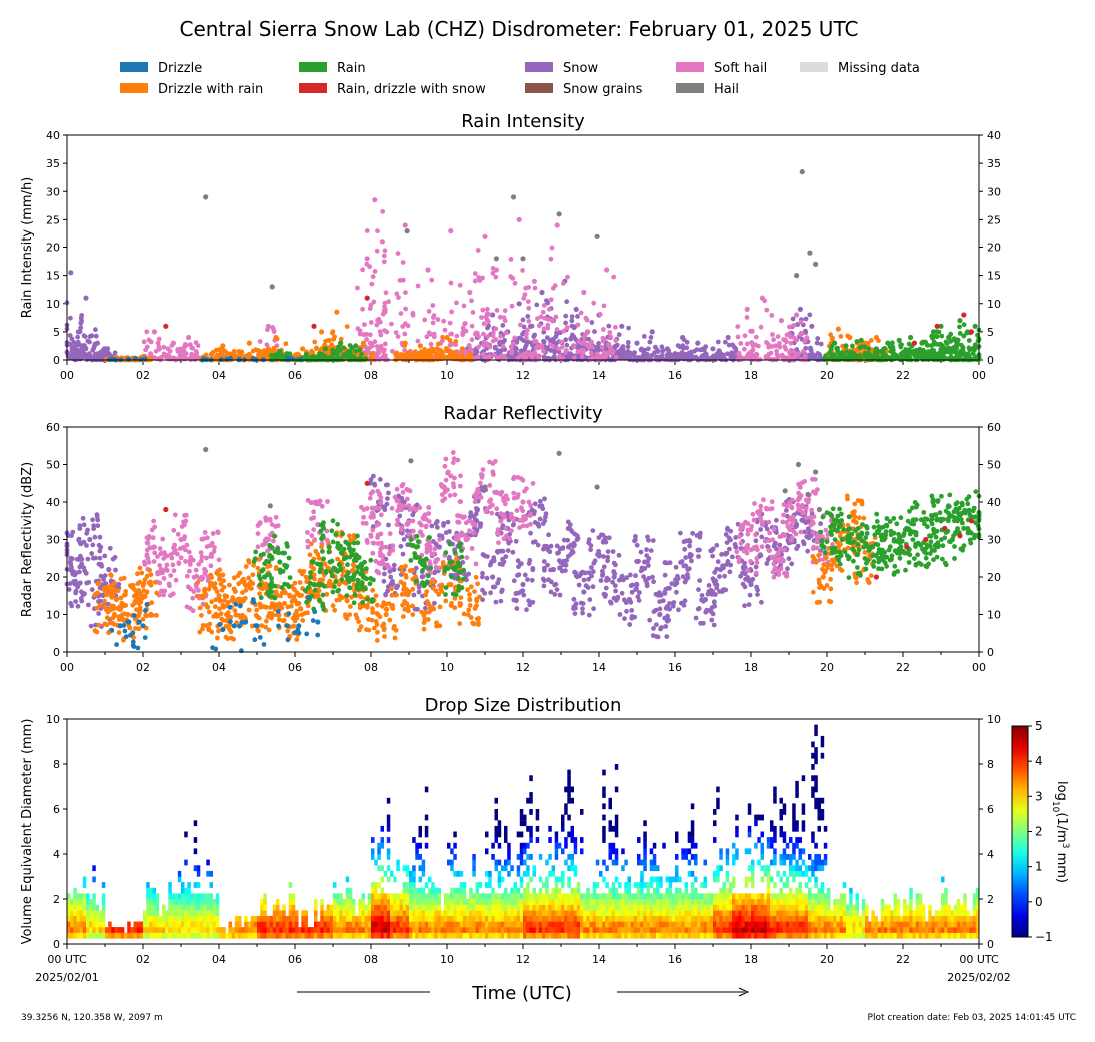 Image resolution: width=1095 pixels, height=1042 pixels. Describe the element at coordinates (56, 360) in the screenshot. I see `y-tick-label: 0` at that location.